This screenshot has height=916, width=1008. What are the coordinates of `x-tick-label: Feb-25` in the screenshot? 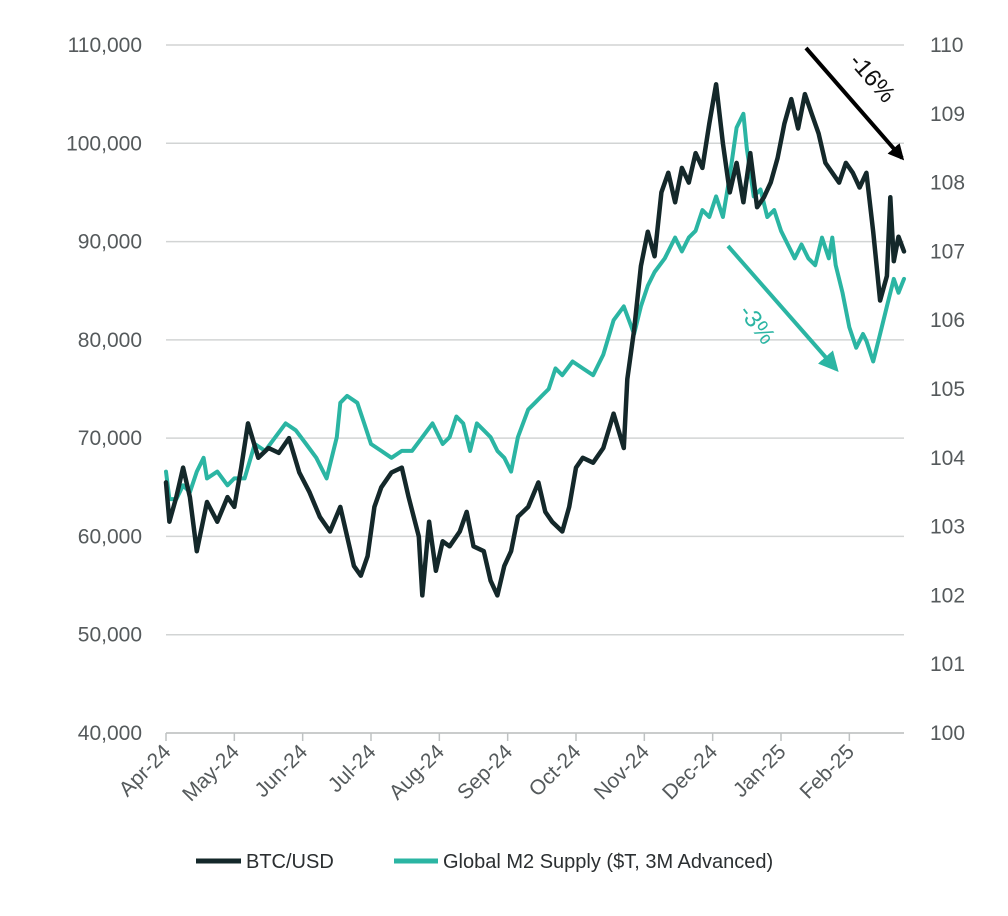 It's located at (827, 771).